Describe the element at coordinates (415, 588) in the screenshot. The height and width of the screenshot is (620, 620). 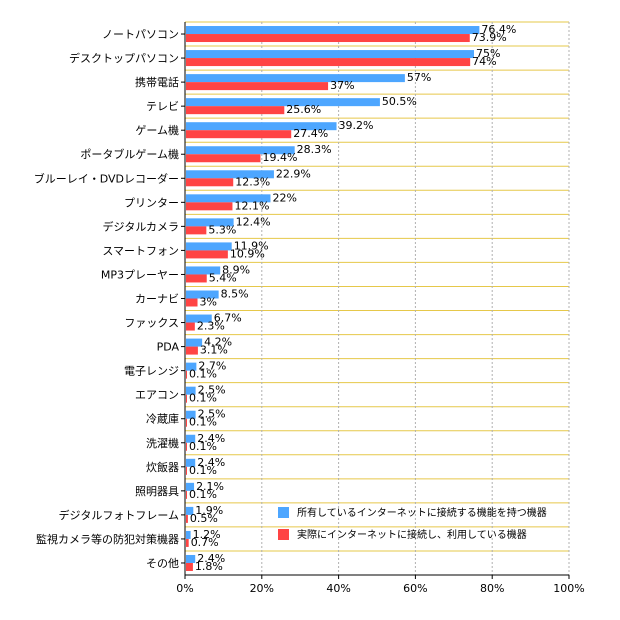
I see `x-tick-label: 60%` at that location.